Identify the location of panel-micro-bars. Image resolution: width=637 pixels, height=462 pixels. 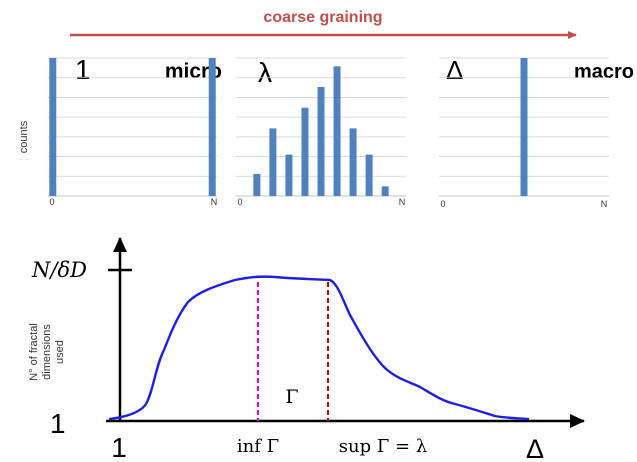
(132, 127).